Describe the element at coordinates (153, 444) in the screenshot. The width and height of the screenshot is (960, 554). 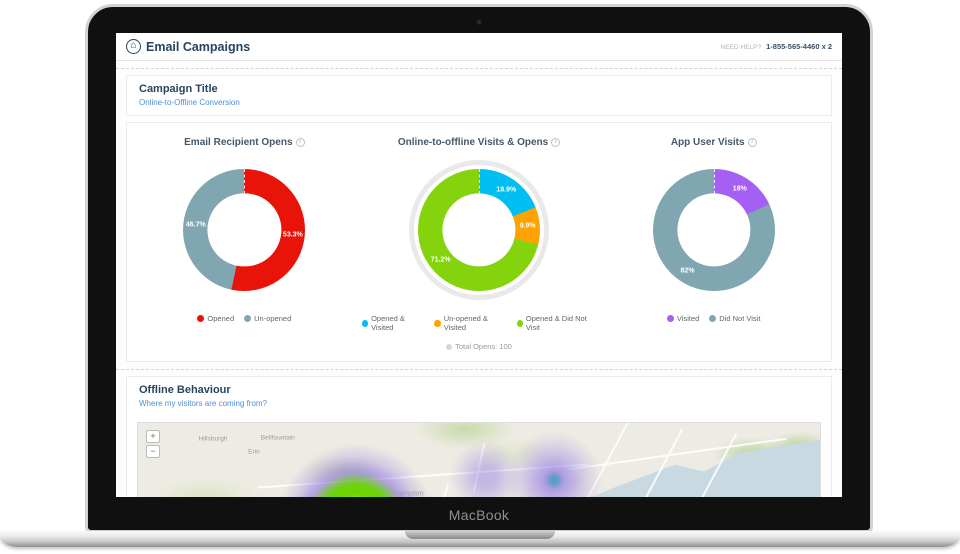
I see `map-zoom-control: + −` at that location.